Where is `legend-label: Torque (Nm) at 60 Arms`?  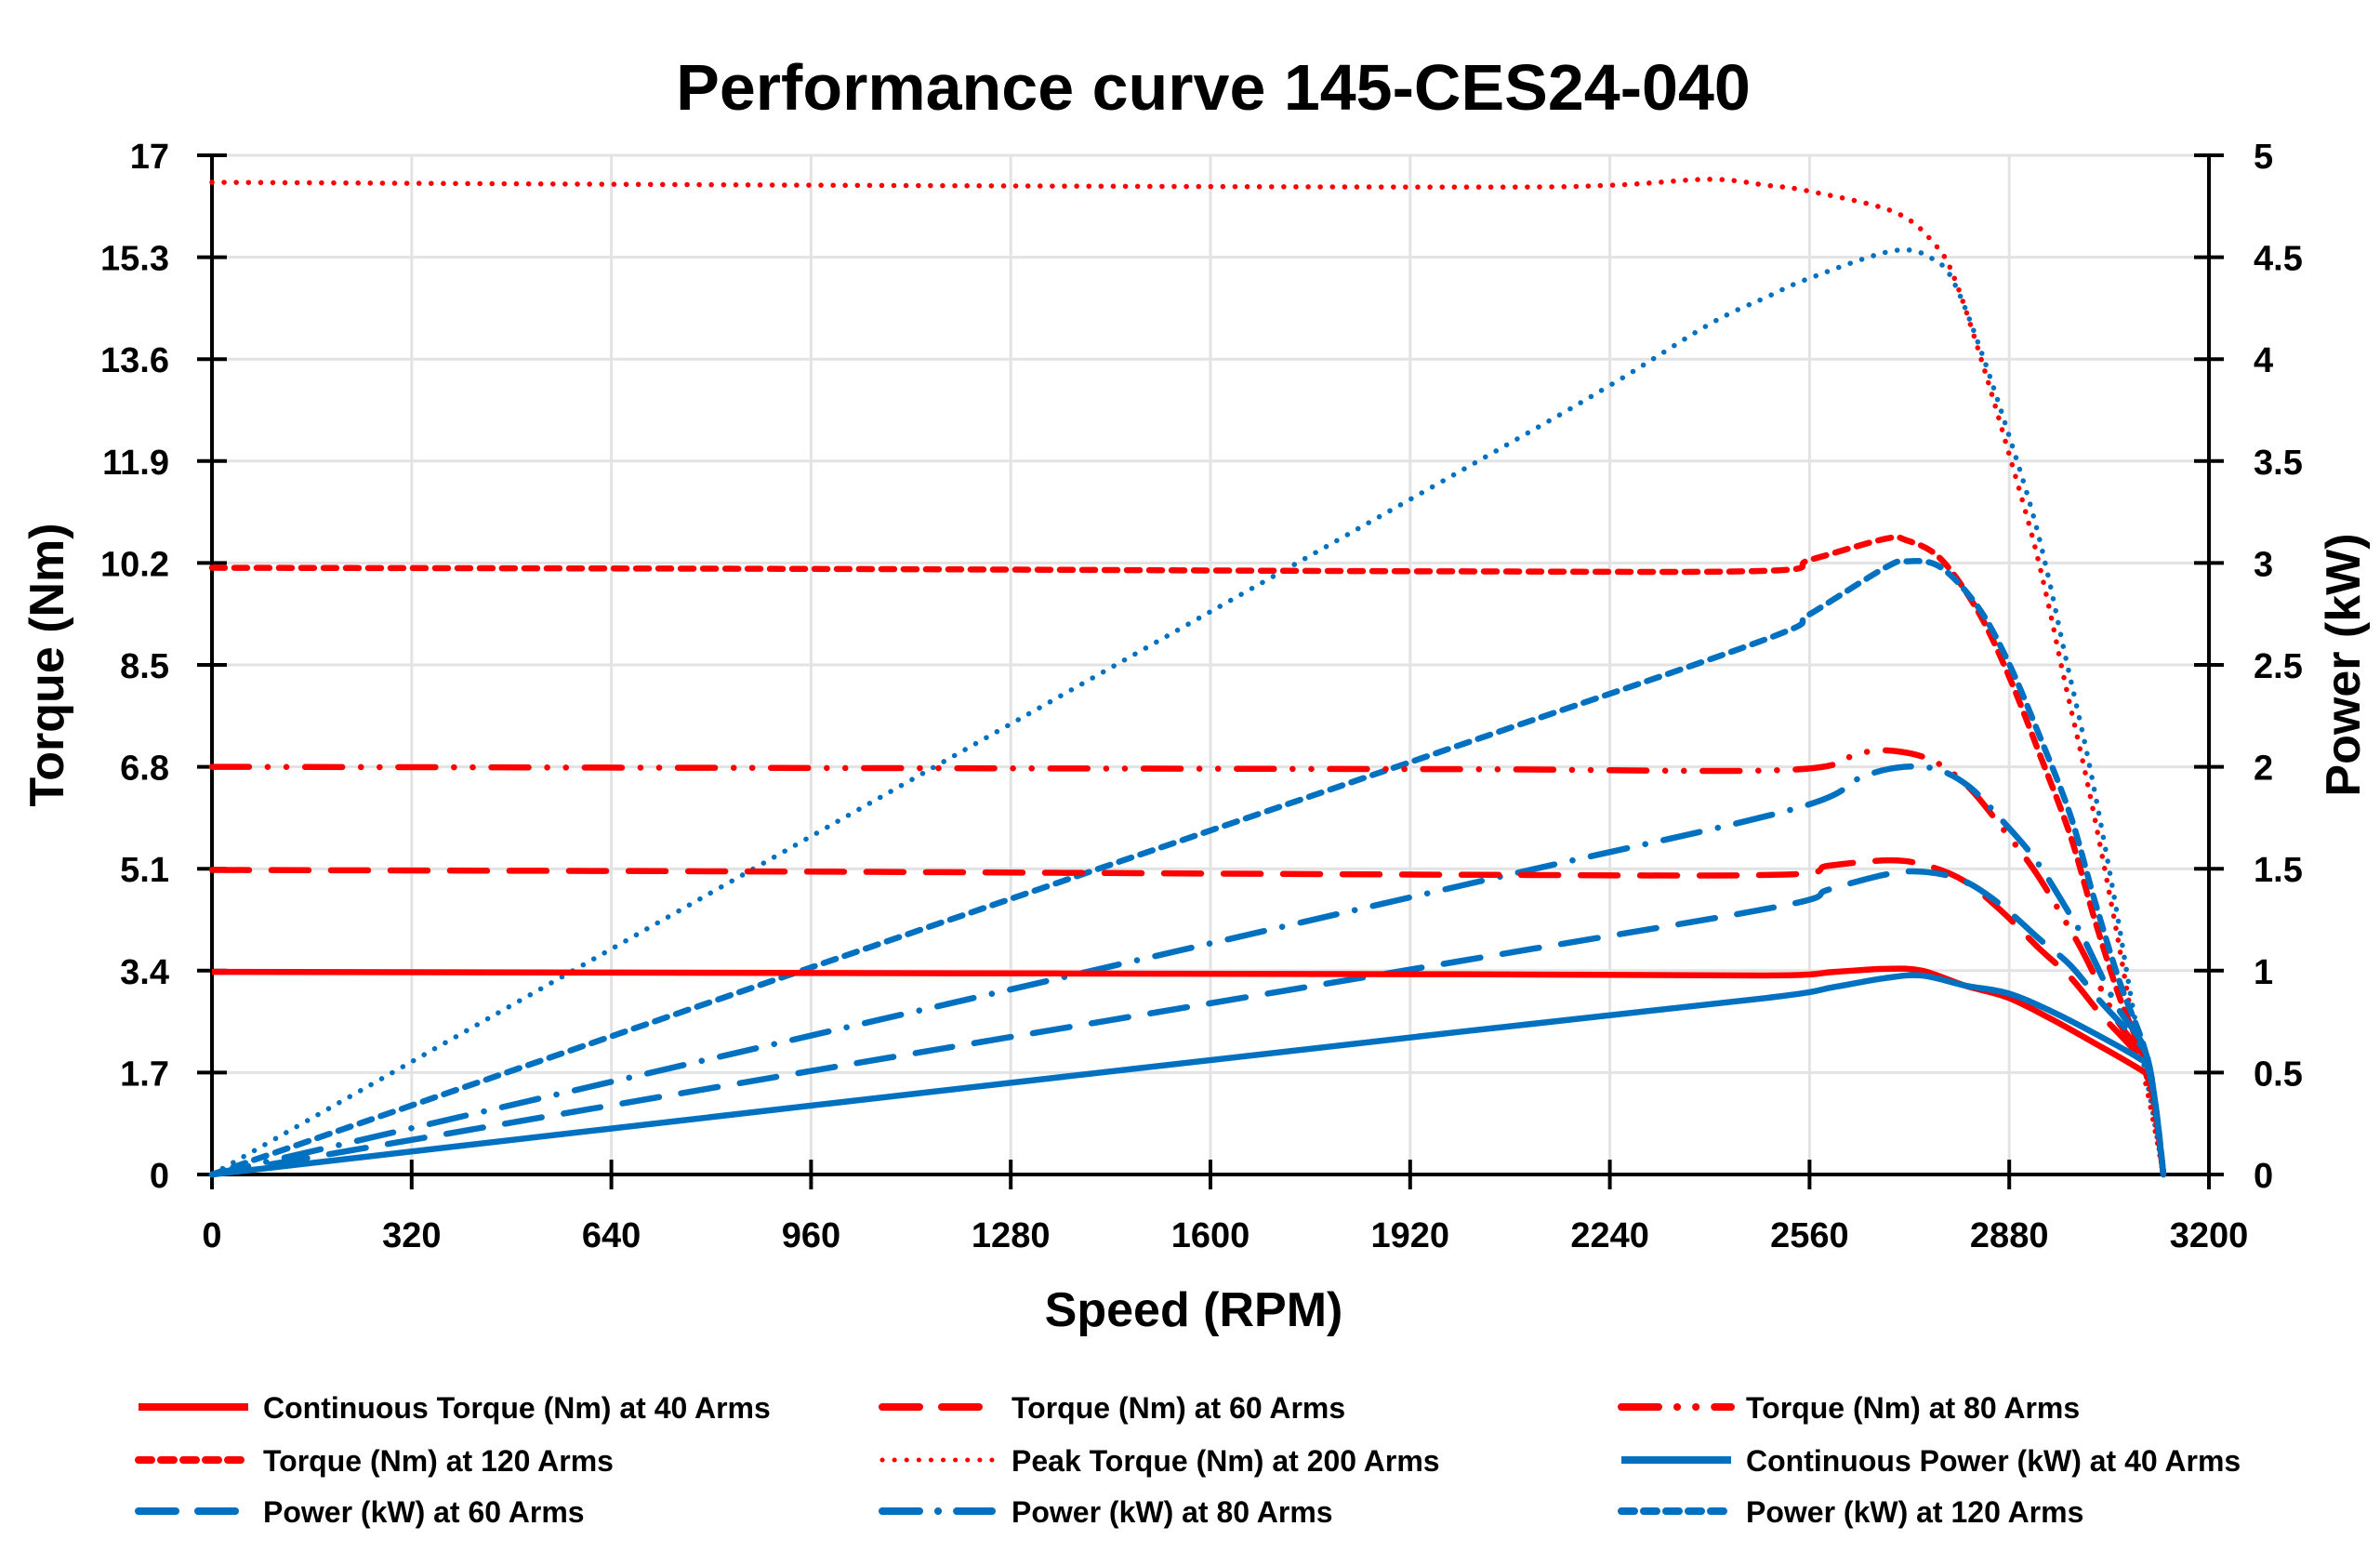 legend-label: Torque (Nm) at 60 Arms is located at coordinates (1178, 1408).